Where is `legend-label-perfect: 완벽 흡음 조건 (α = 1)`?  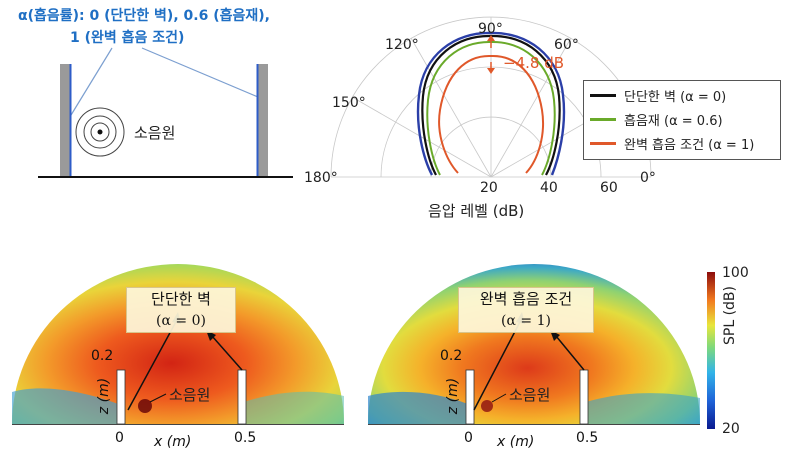 legend-label-perfect: 완벽 흡음 조건 (α = 1) is located at coordinates (689, 145).